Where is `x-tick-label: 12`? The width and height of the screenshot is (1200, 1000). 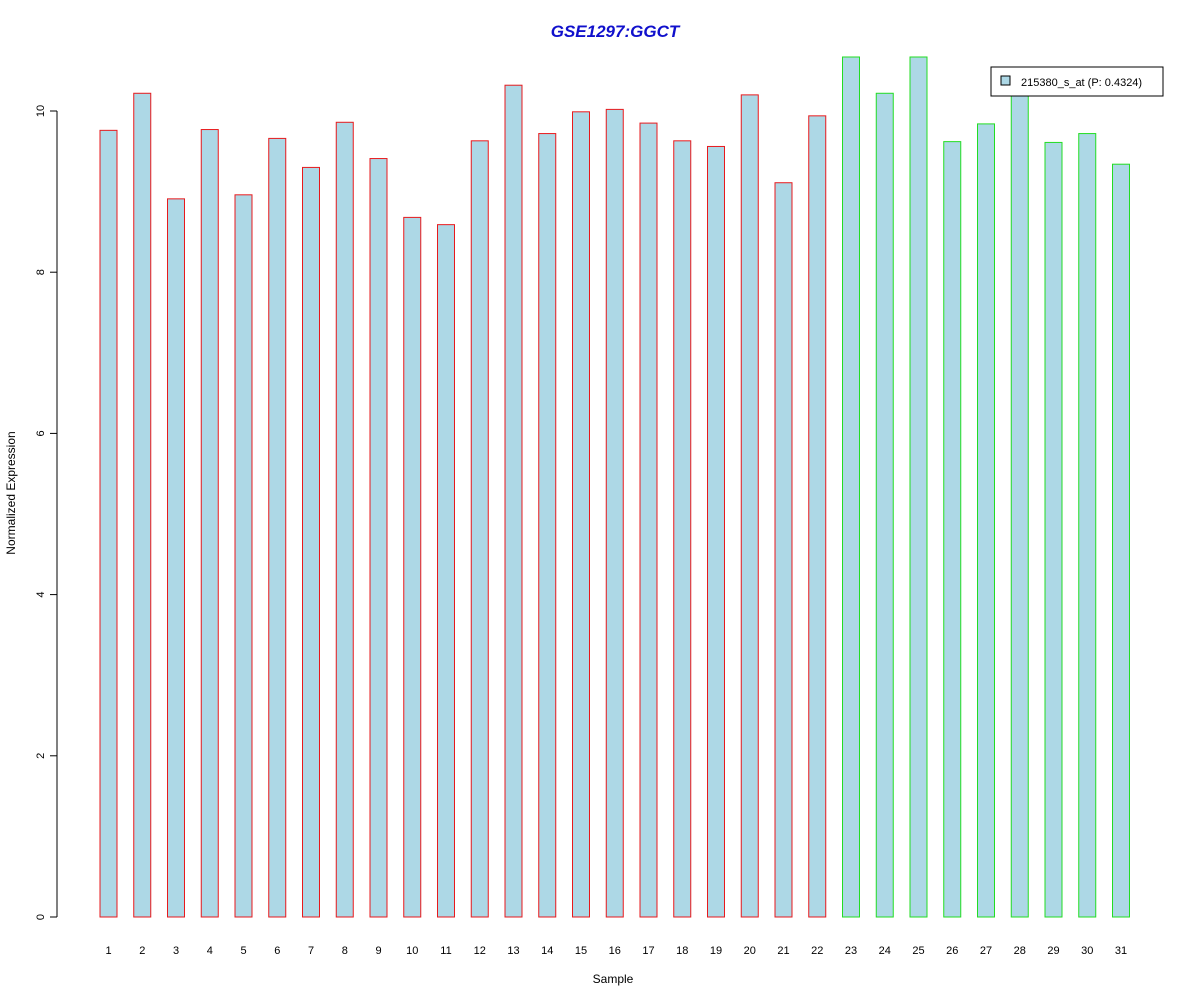
x-tick-label: 12 is located at coordinates (480, 951).